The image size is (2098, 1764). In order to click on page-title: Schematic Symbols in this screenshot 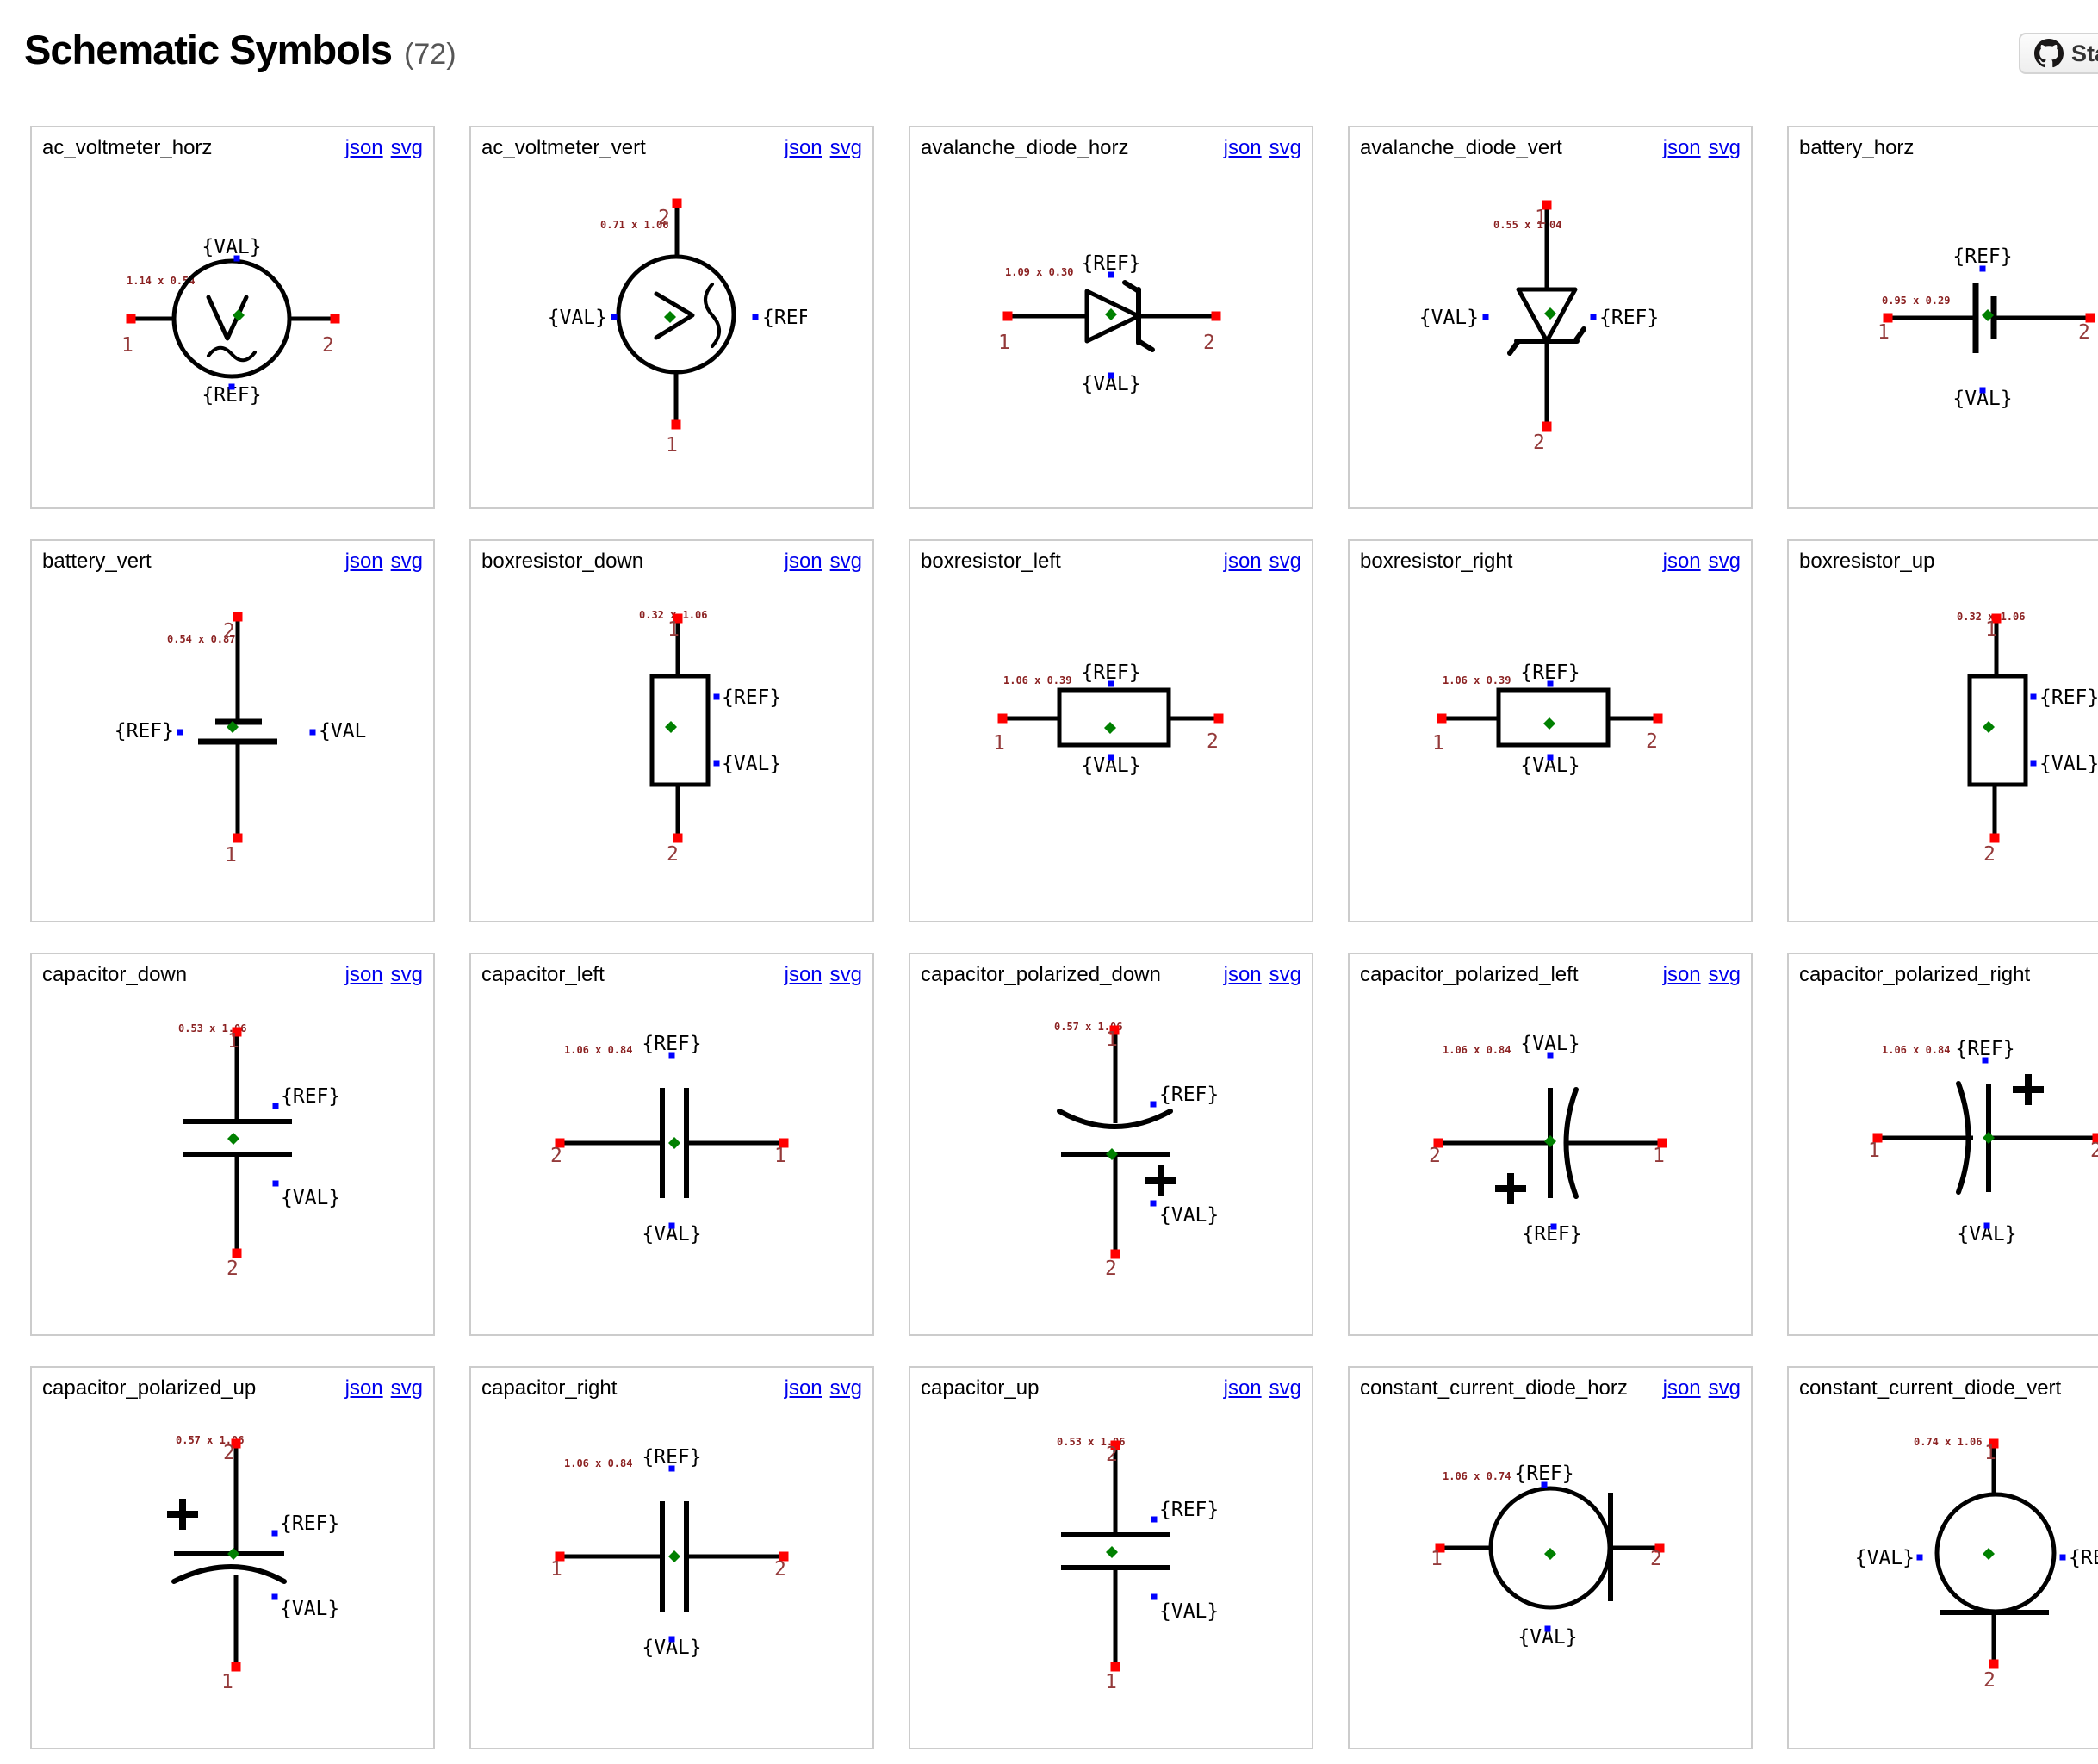, I will do `click(208, 49)`.